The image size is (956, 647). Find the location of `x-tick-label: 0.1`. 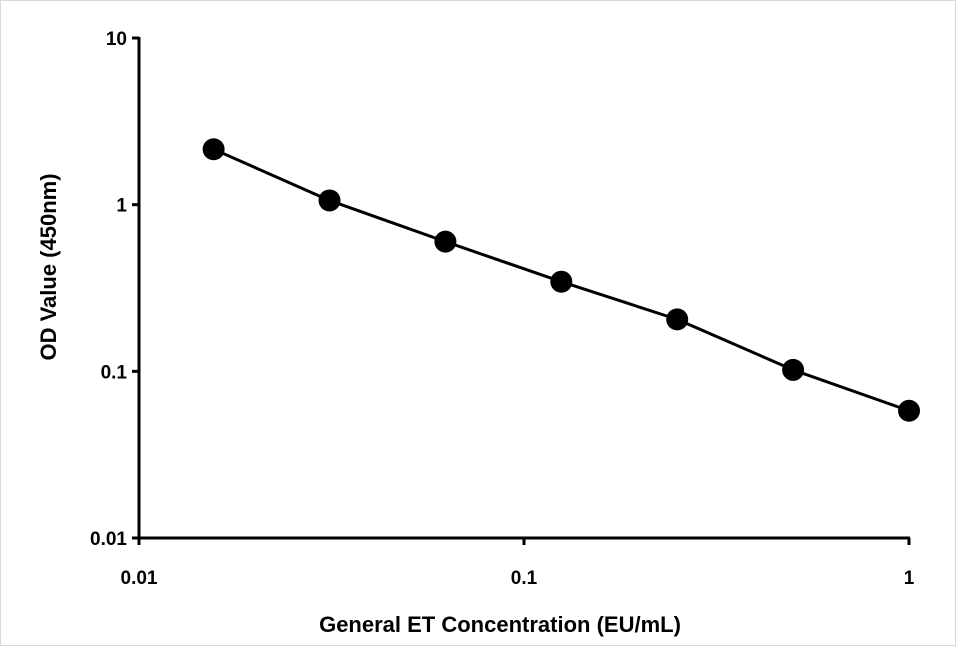

x-tick-label: 0.1 is located at coordinates (524, 578).